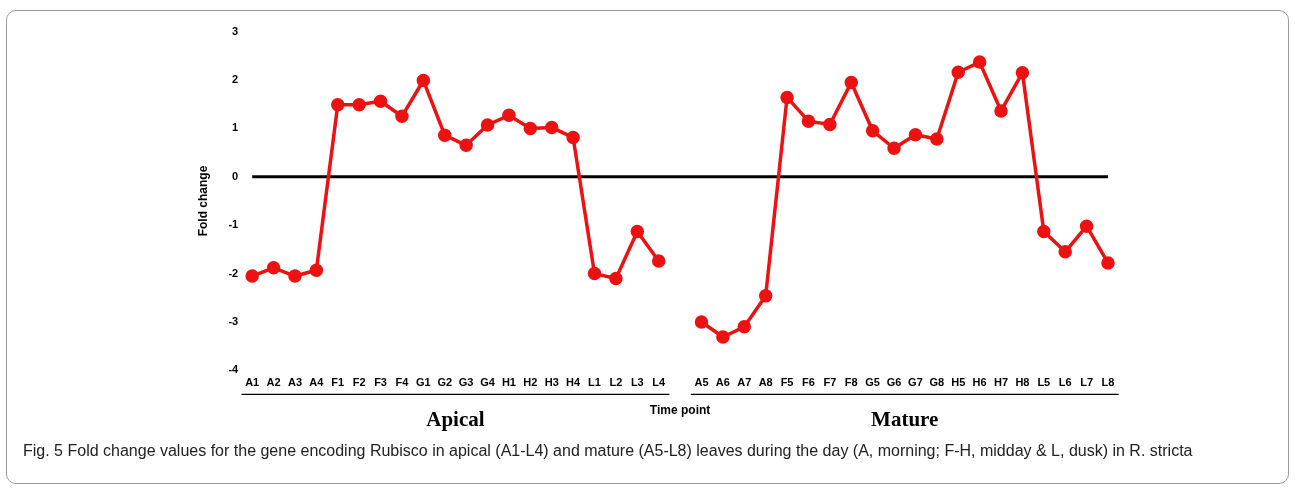 The image size is (1295, 495). What do you see at coordinates (233, 272) in the screenshot?
I see `y-tick-label: -2` at bounding box center [233, 272].